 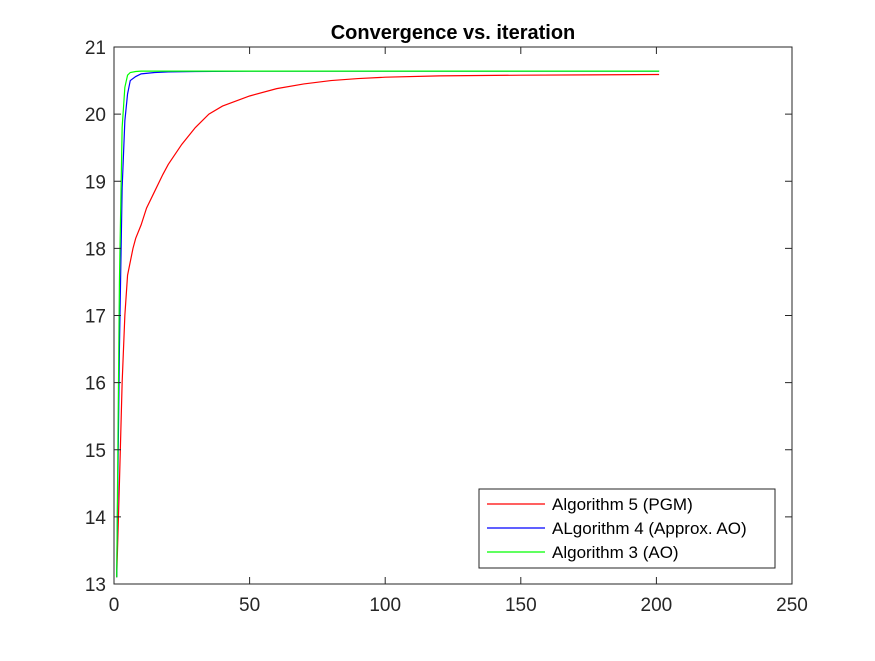 What do you see at coordinates (95, 48) in the screenshot?
I see `y-tick-label: 21` at bounding box center [95, 48].